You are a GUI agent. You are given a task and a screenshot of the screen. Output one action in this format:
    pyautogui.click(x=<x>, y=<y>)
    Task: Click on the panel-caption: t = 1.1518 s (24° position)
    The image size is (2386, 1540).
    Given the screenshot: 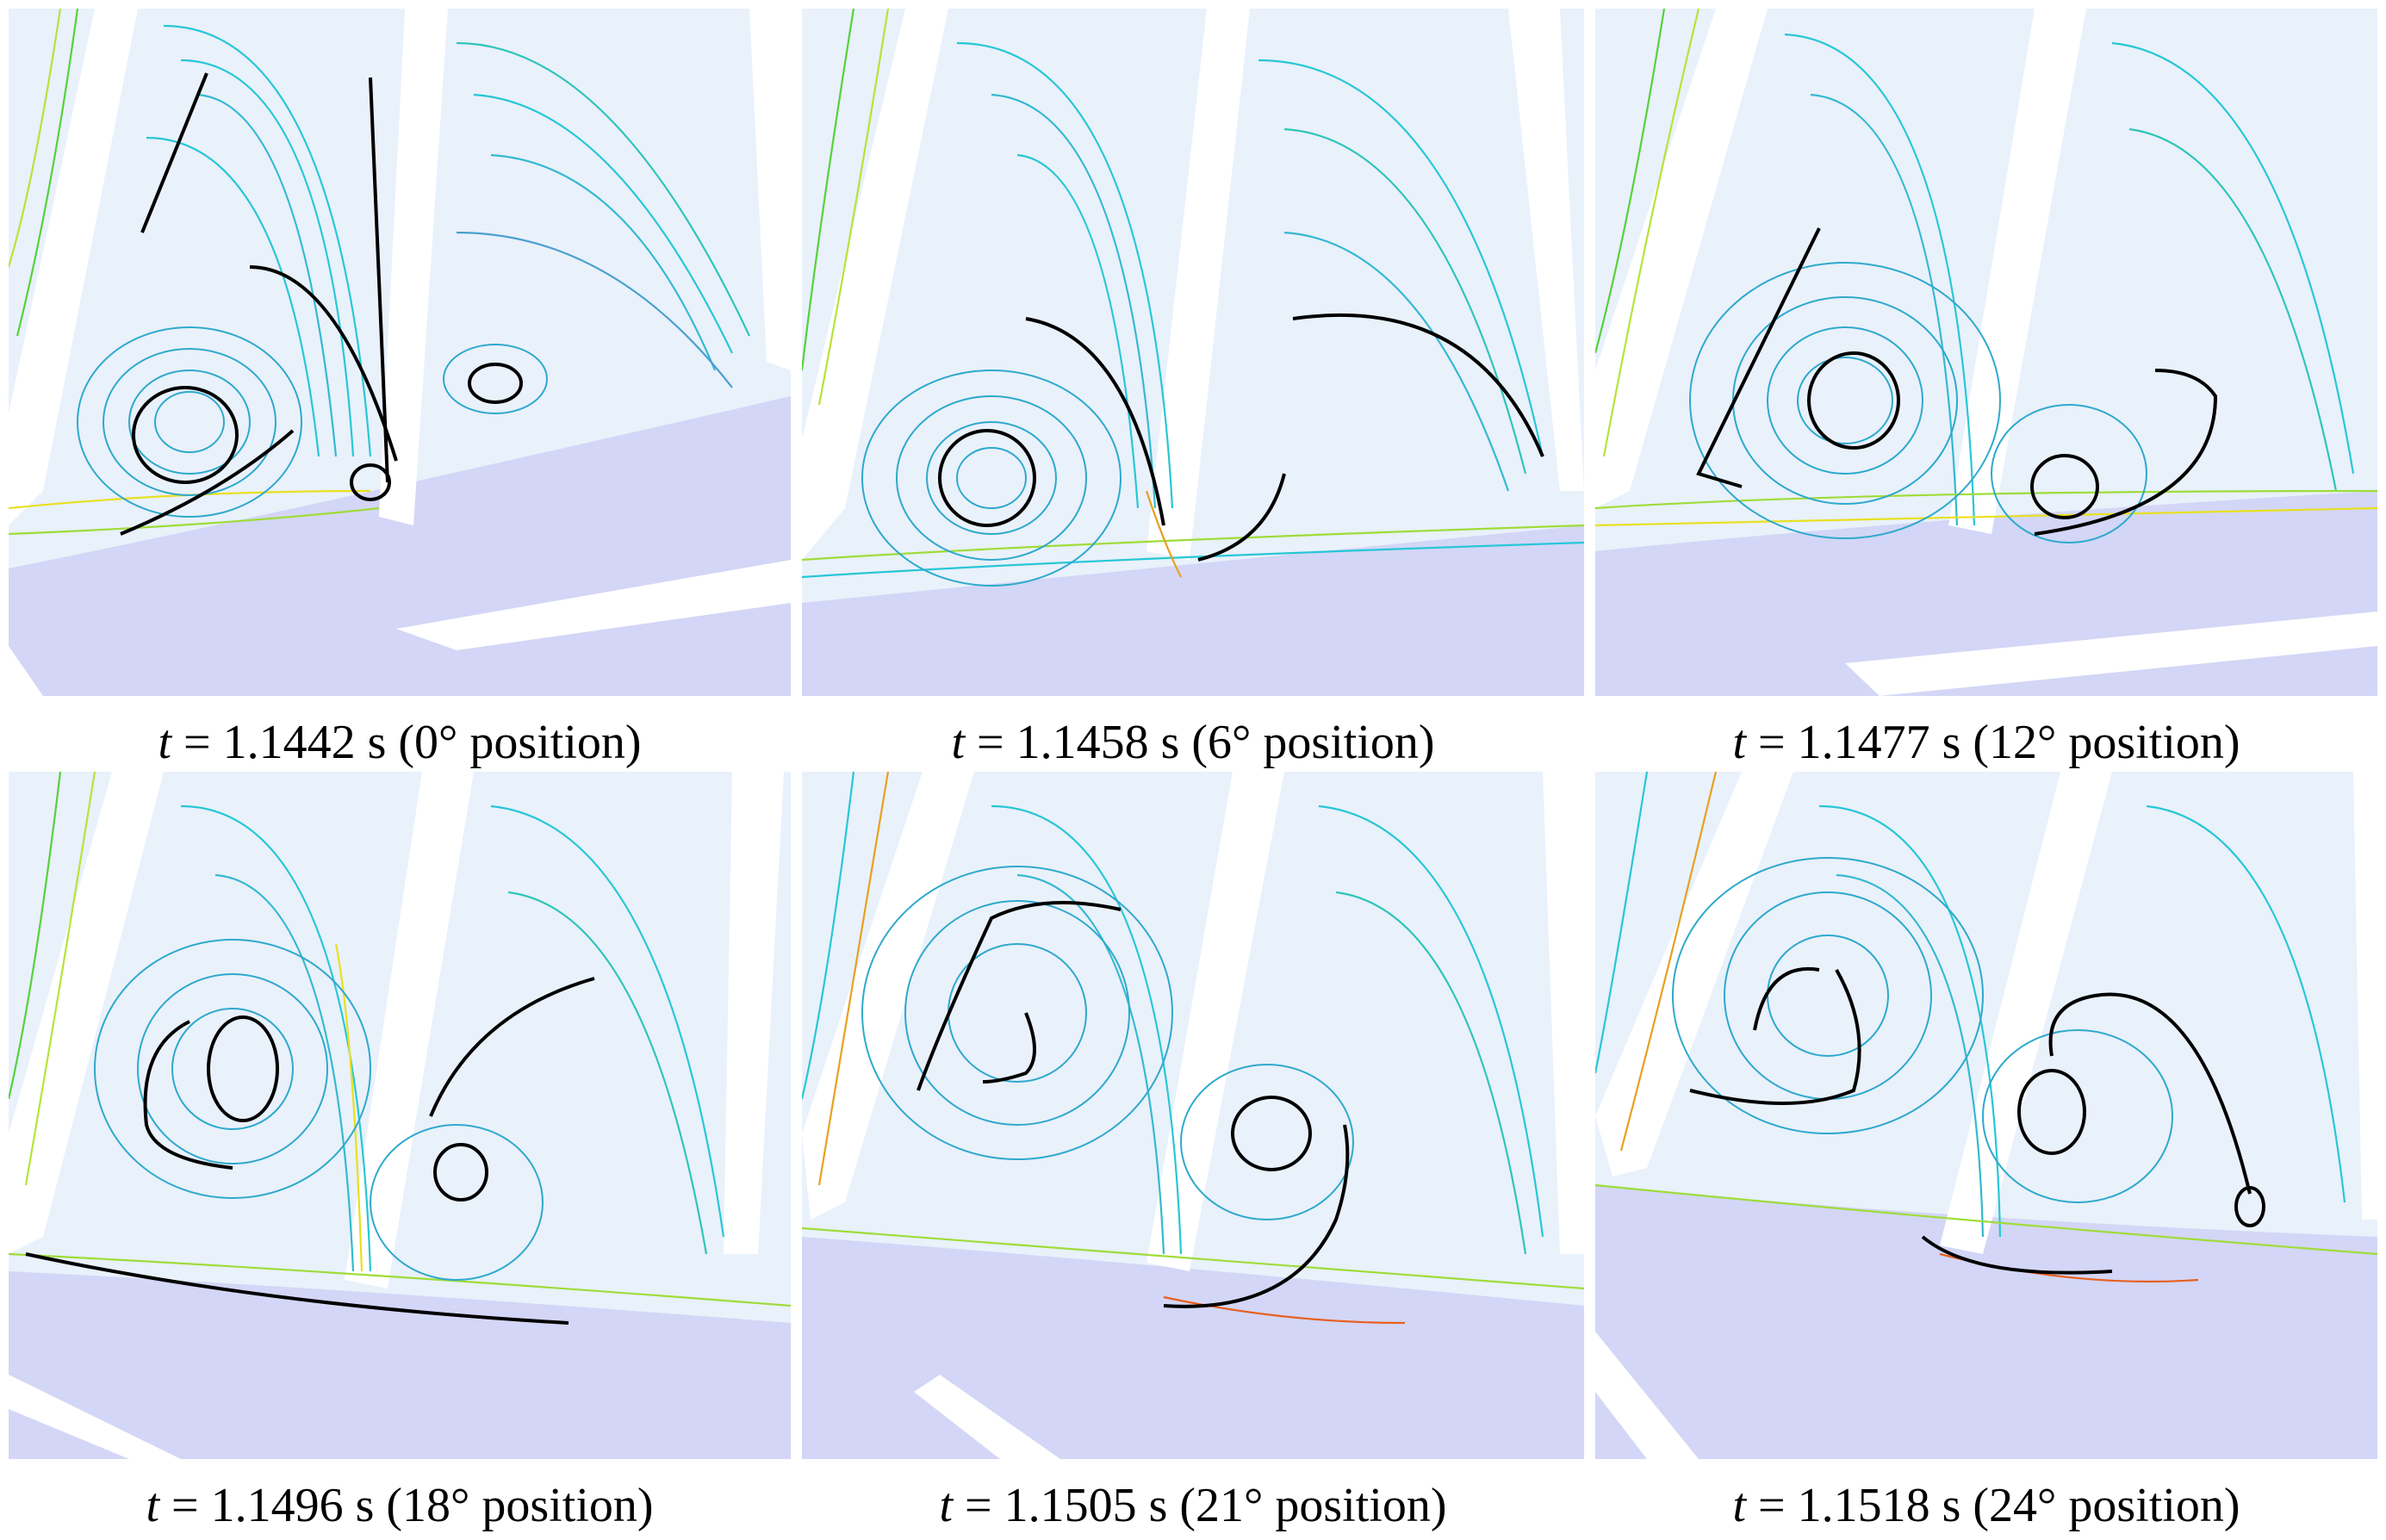 What is the action you would take?
    pyautogui.click(x=1986, y=1505)
    